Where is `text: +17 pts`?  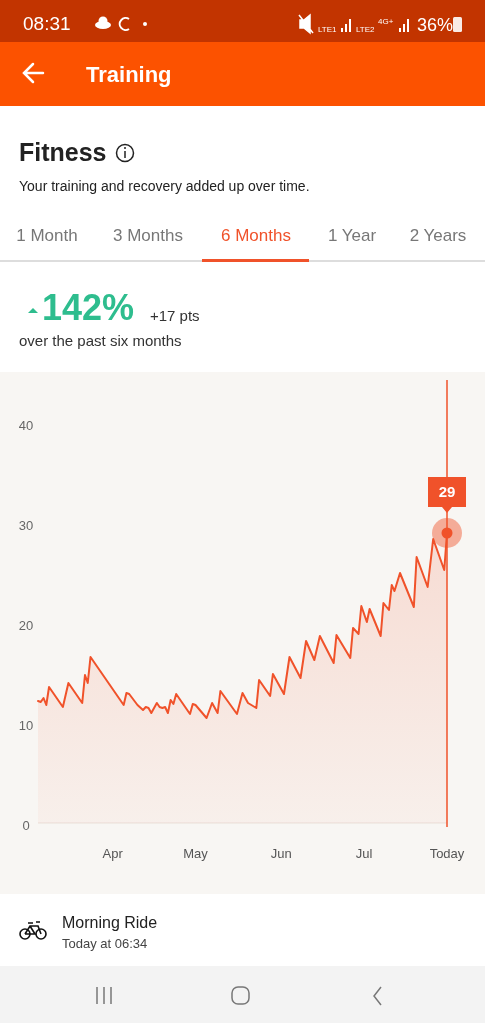 text: +17 pts is located at coordinates (175, 315).